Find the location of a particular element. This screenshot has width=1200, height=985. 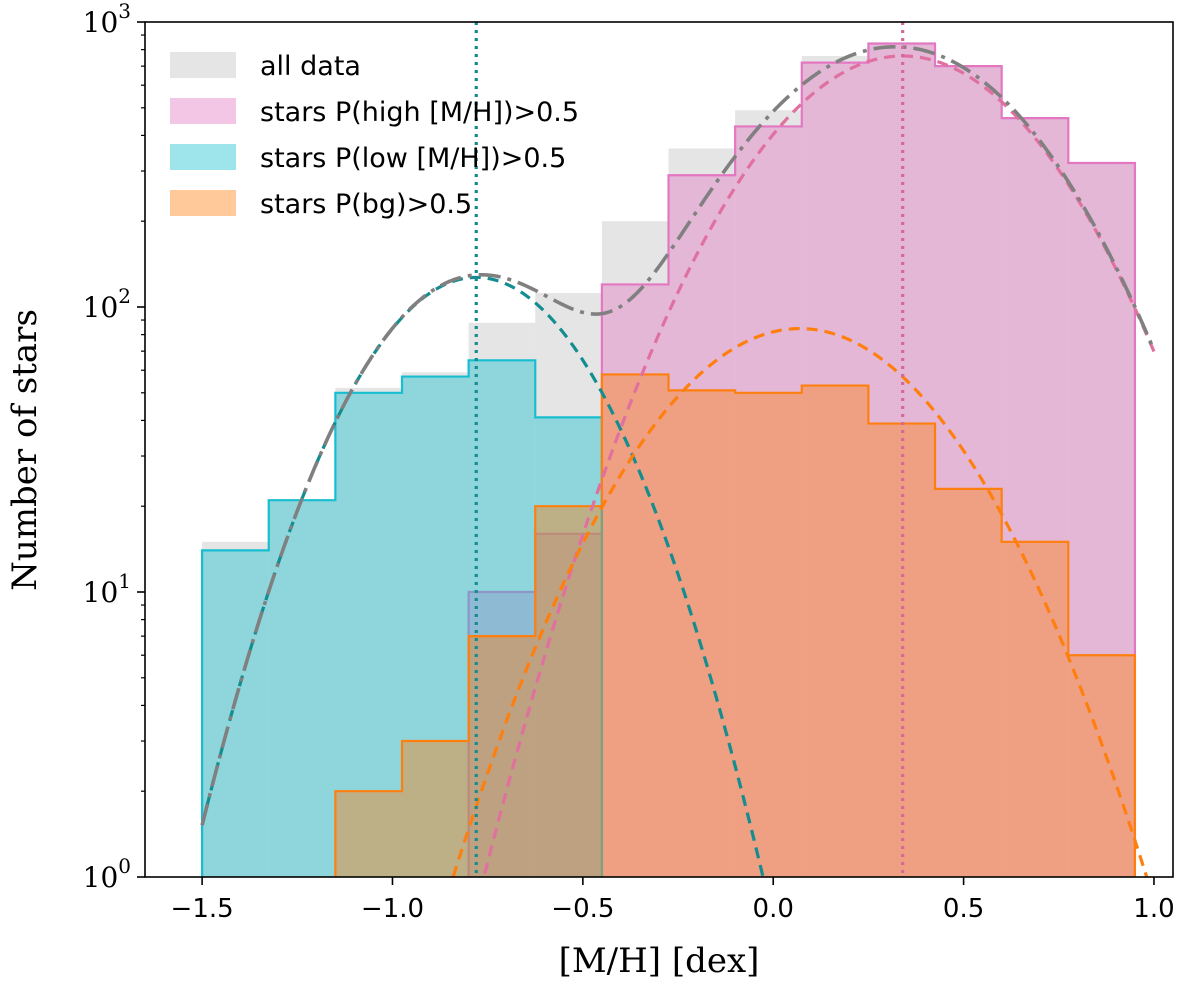

y-tick-label: 10³ is located at coordinates (107, 19).